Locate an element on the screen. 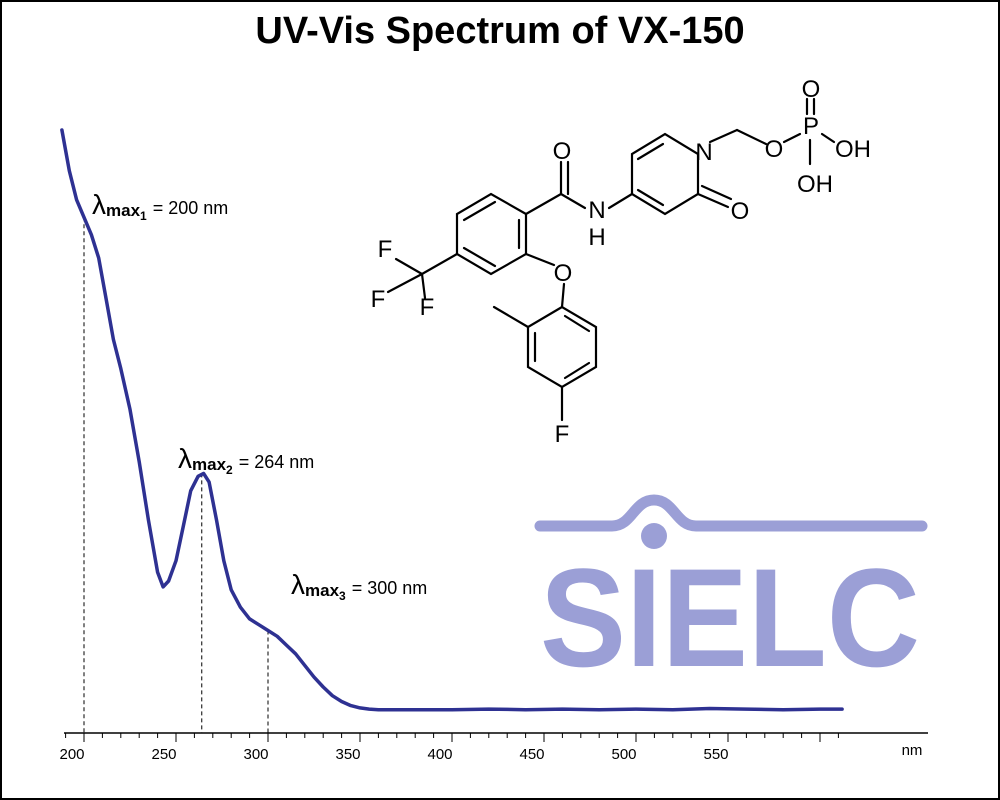 The width and height of the screenshot is (1000, 800). lambda-index: 2 is located at coordinates (229, 470).